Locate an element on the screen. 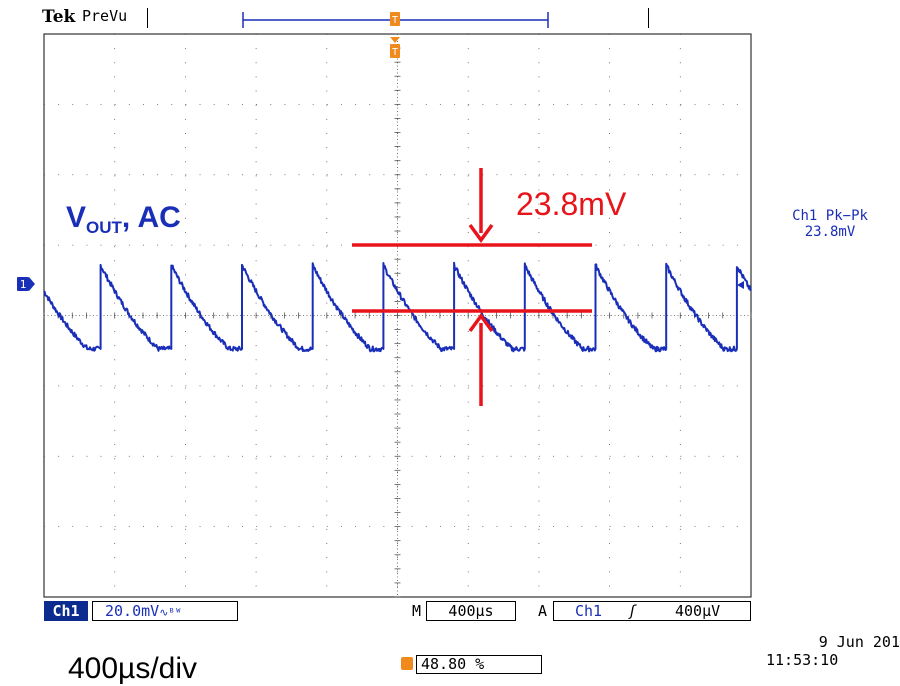 The width and height of the screenshot is (900, 686). tek-logo: Tek is located at coordinates (59, 17).